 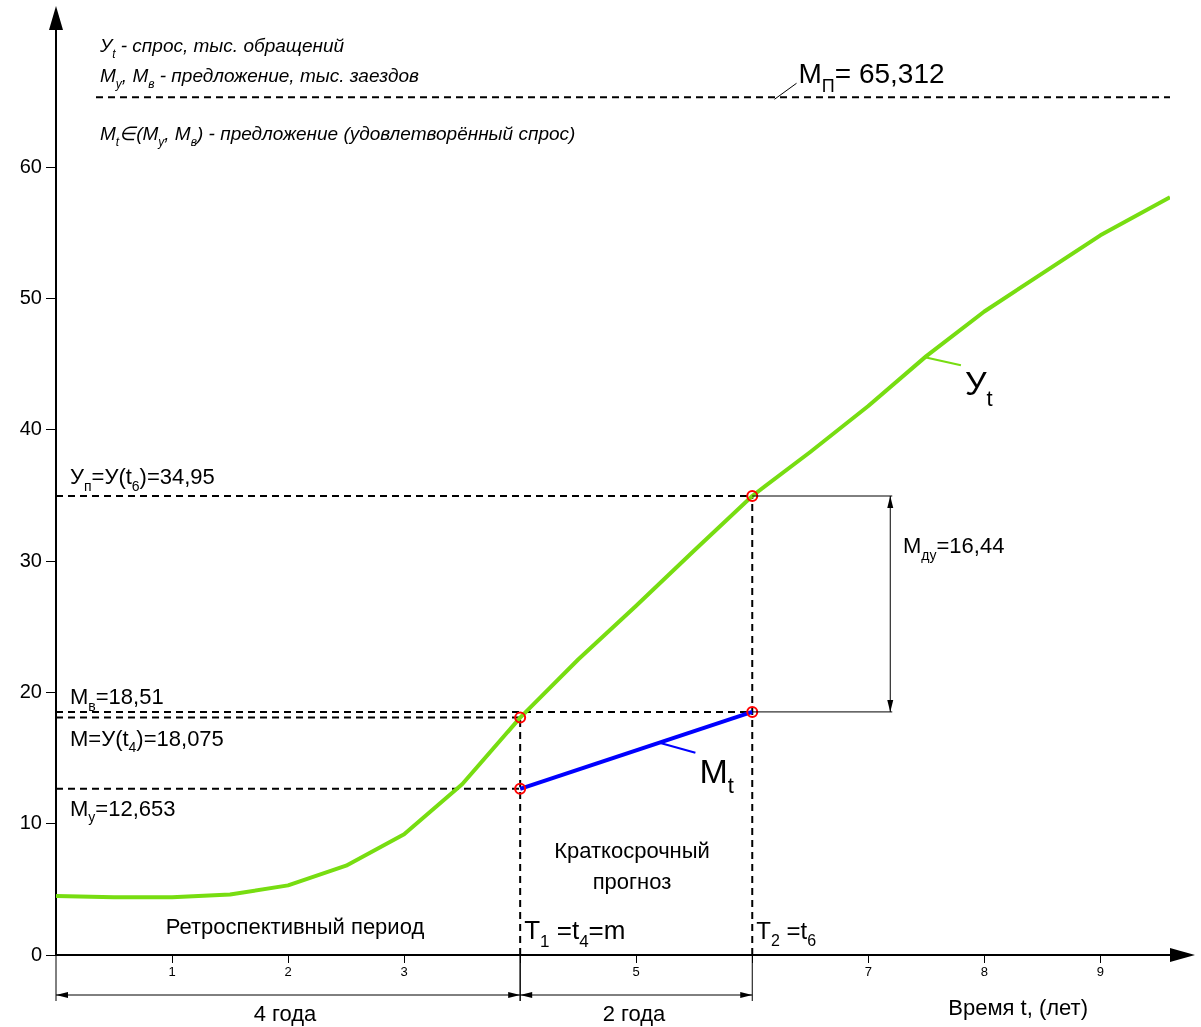 I want to click on y-tick-label: 40, so click(x=30, y=428).